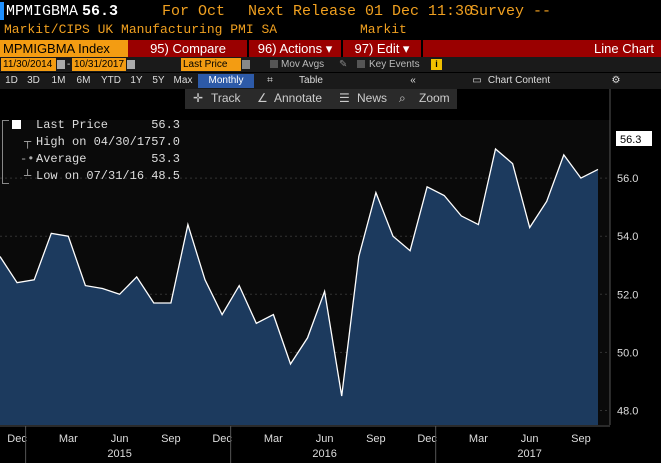 Image resolution: width=661 pixels, height=463 pixels. I want to click on period-3d: 3D, so click(33, 80).